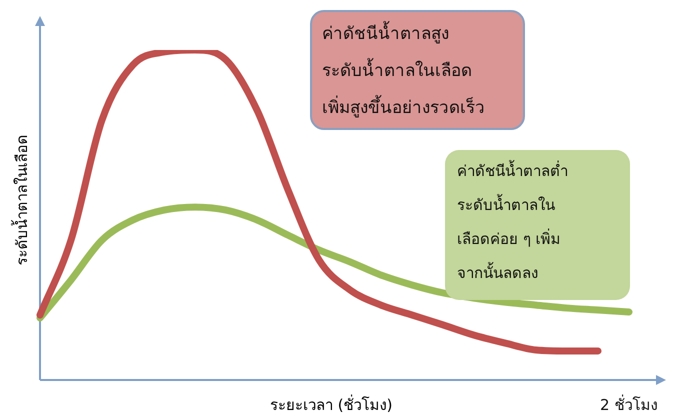 This screenshot has width=685, height=417. Describe the element at coordinates (331, 405) in the screenshot. I see `x-axis-title: ระยะเวลา (ชั่วโมง)` at that location.